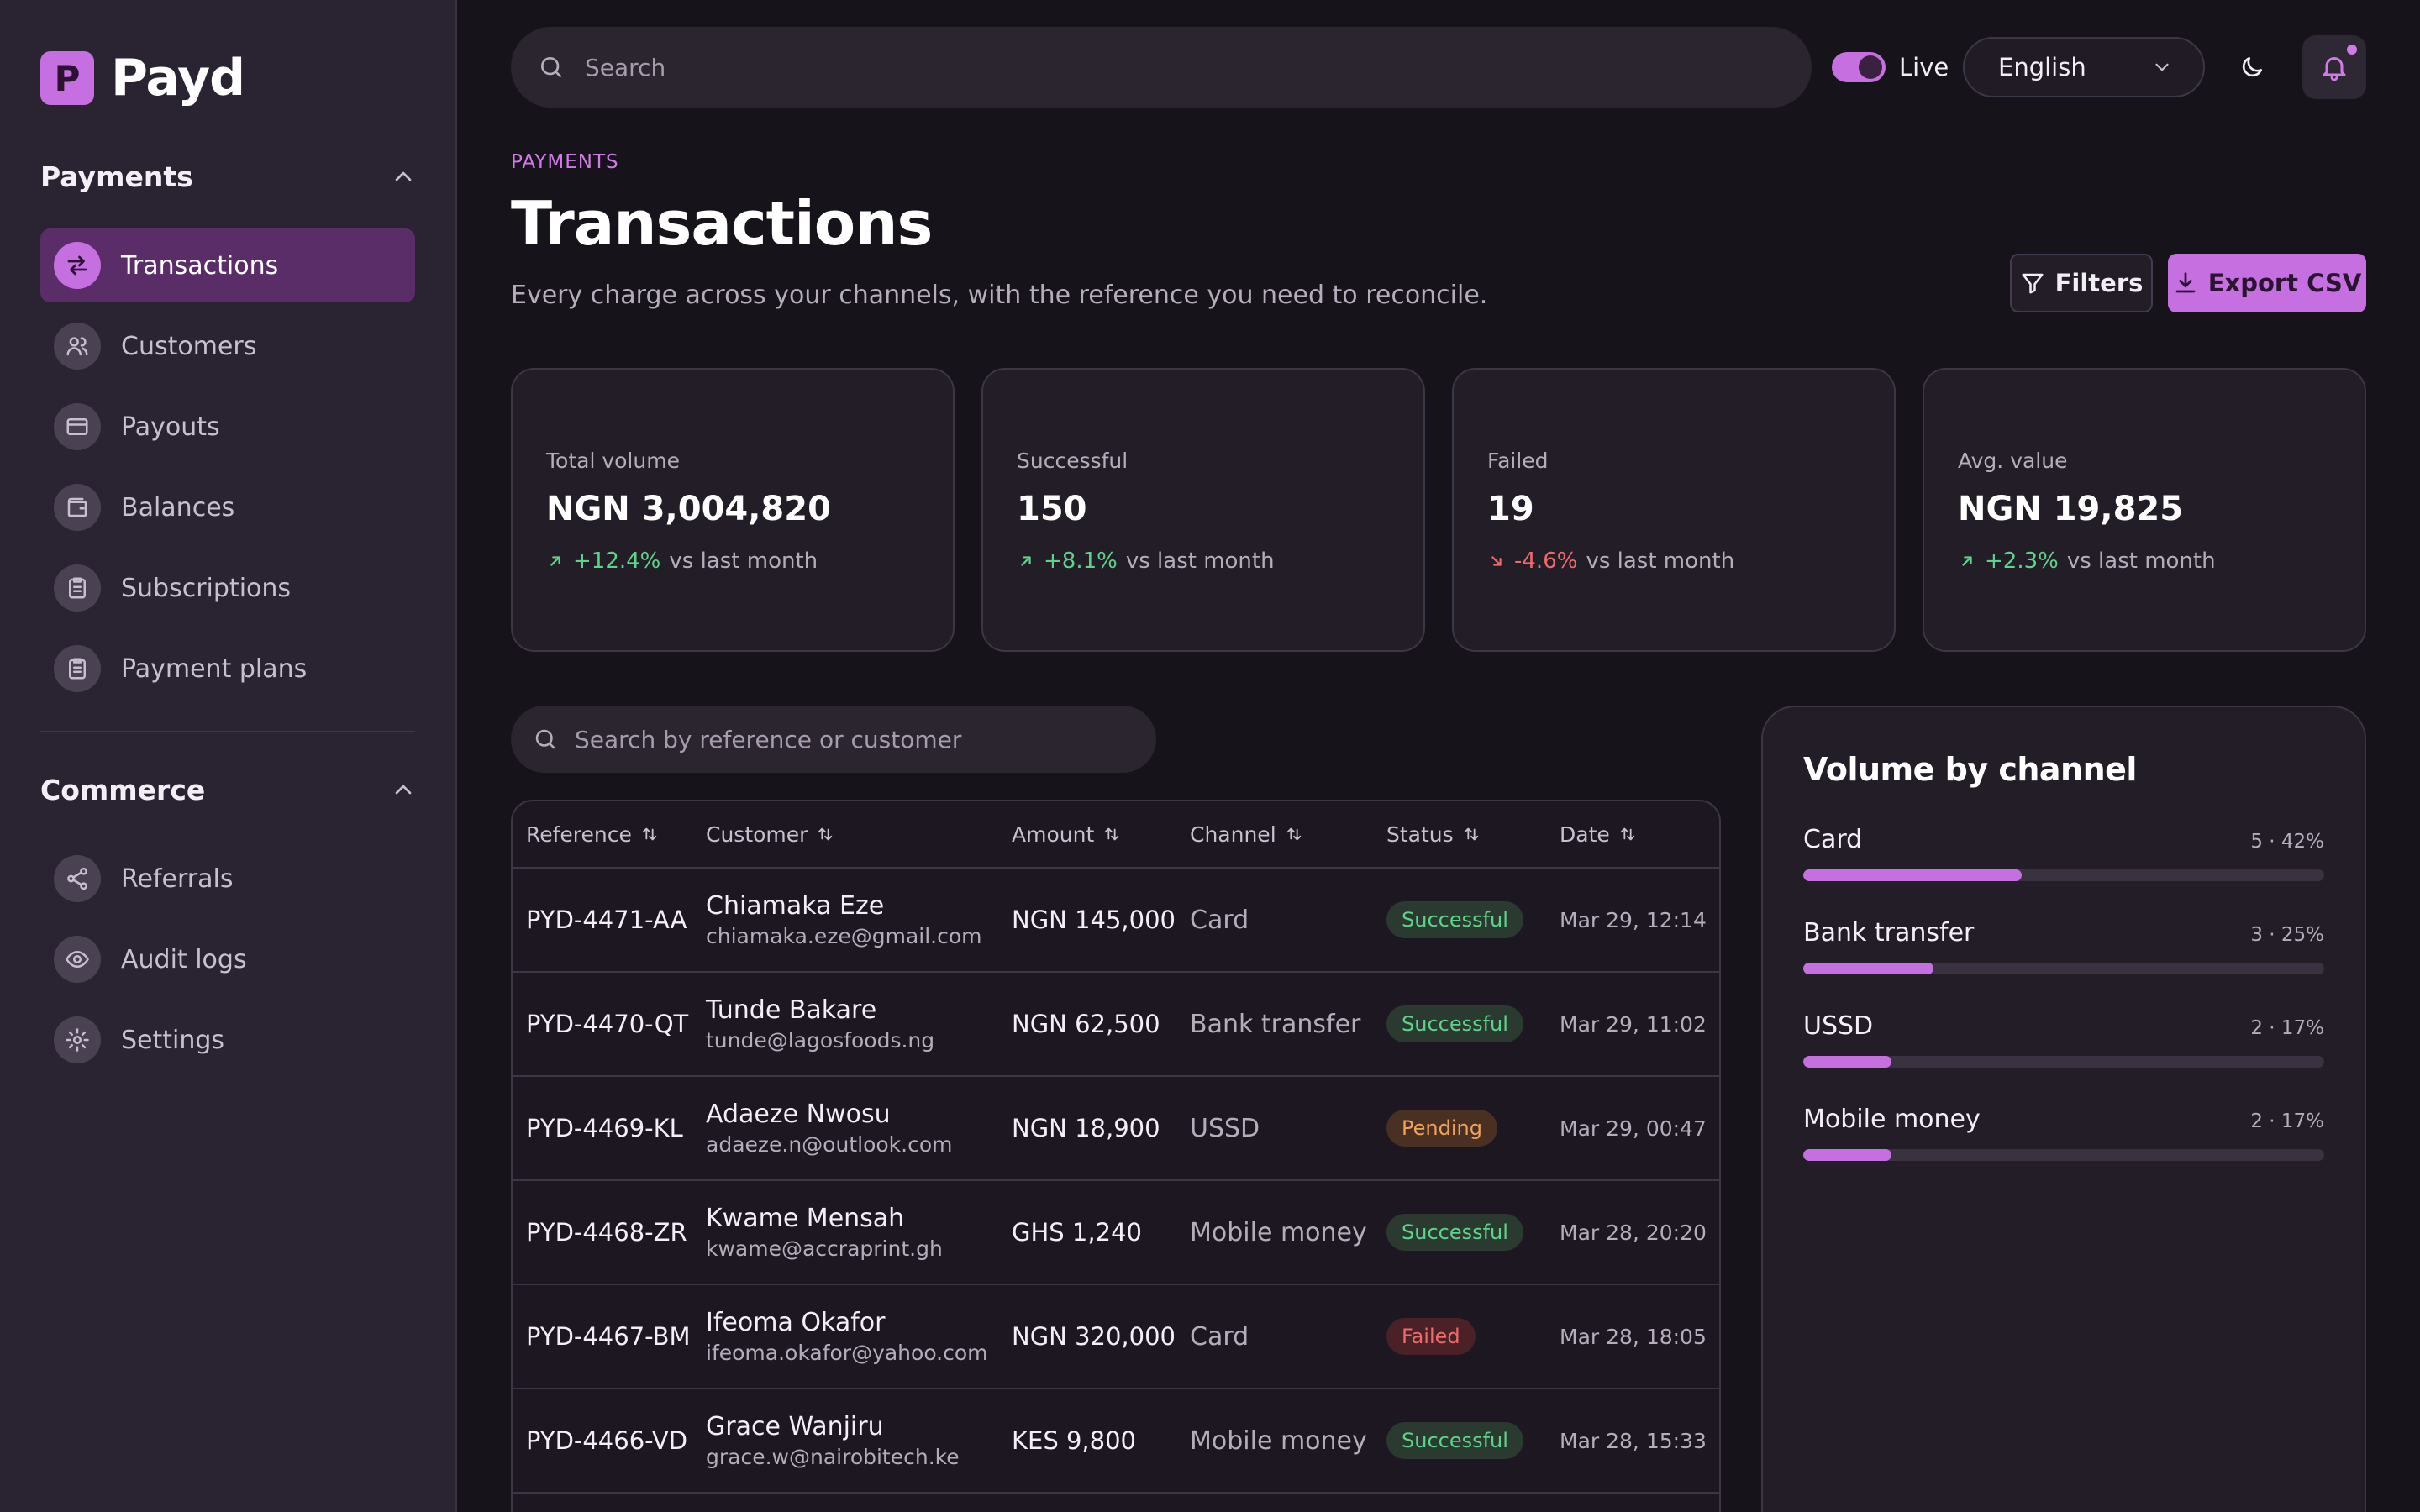  Describe the element at coordinates (1585, 834) in the screenshot. I see `column-label: Date` at that location.